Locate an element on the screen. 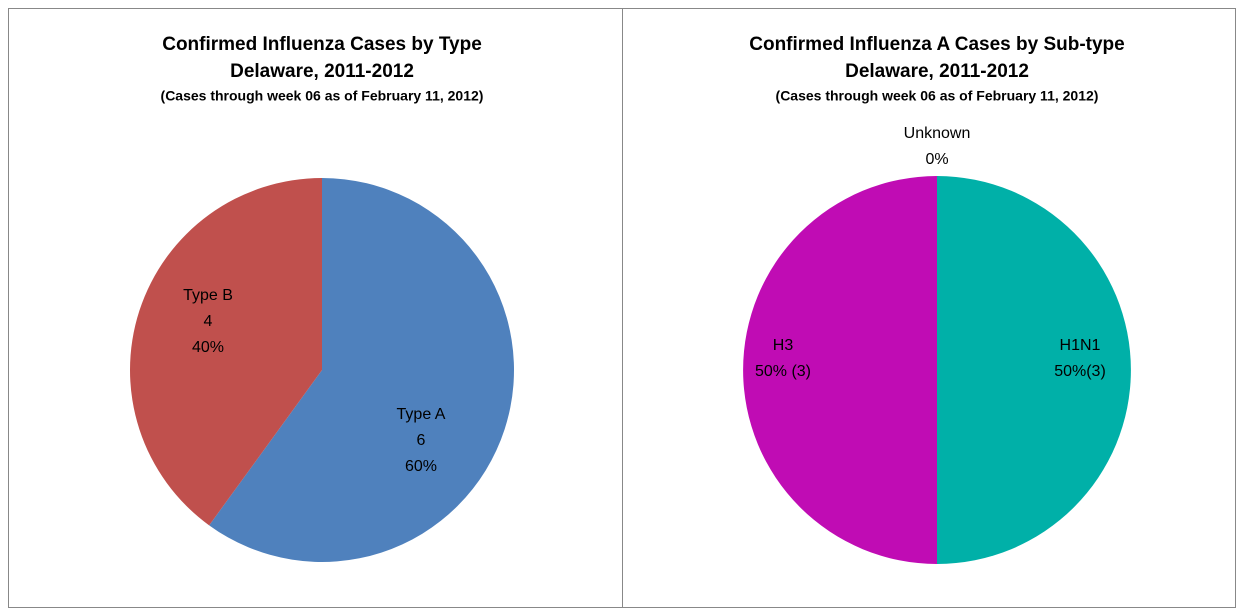  slice-percent: 40% is located at coordinates (208, 347).